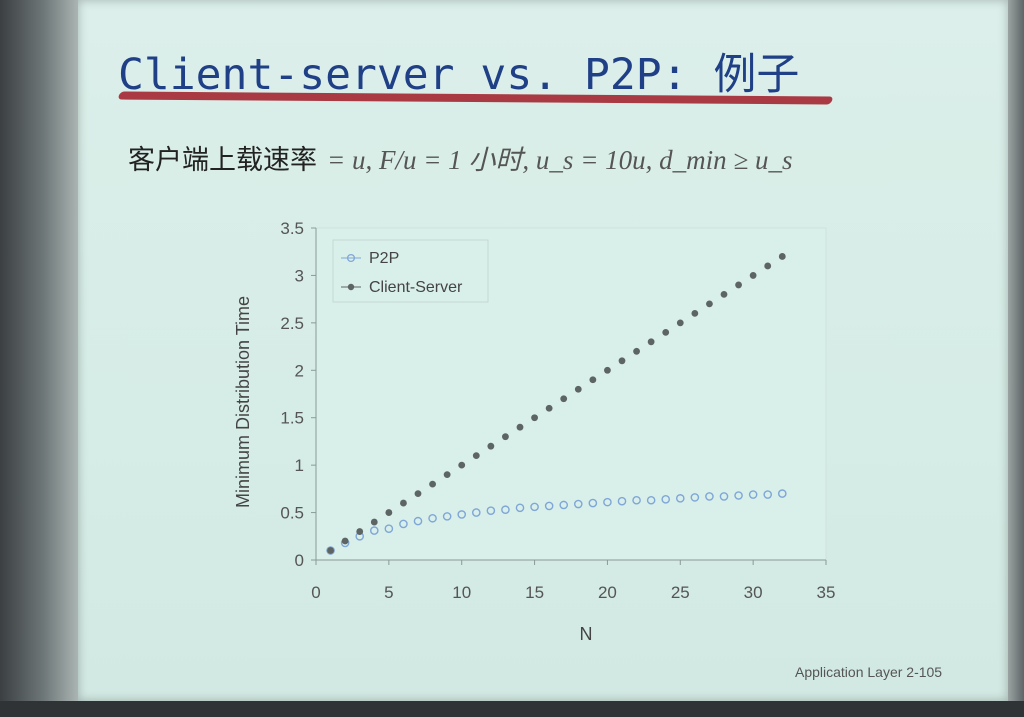 Image resolution: width=1024 pixels, height=717 pixels. I want to click on x-tick-label: 20, so click(607, 592).